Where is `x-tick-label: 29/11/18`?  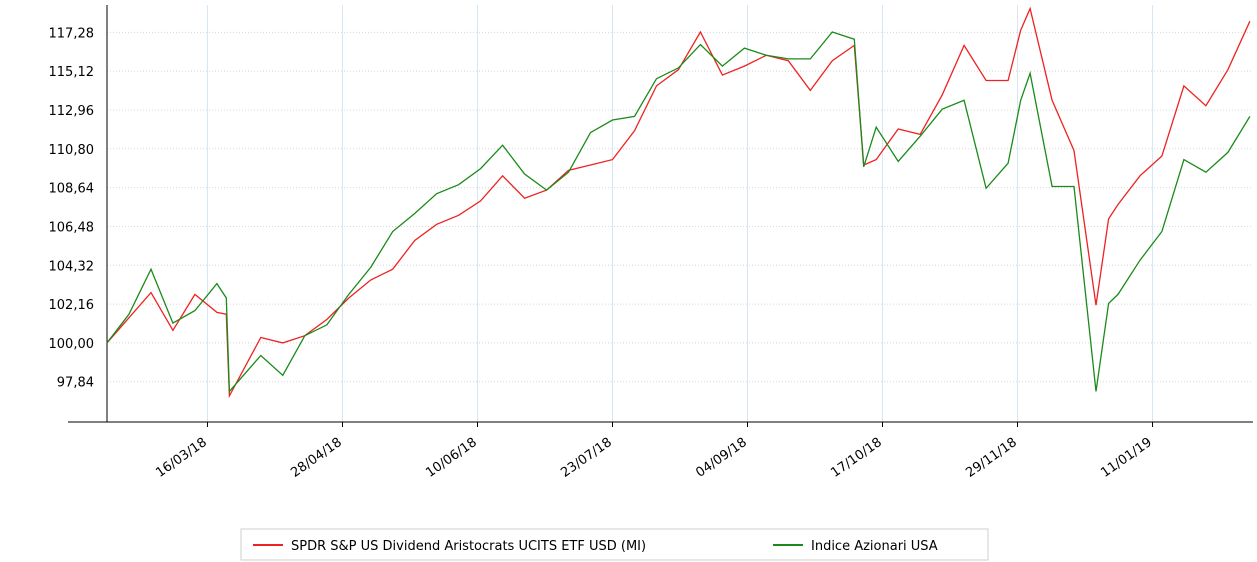
x-tick-label: 29/11/18 is located at coordinates (991, 458).